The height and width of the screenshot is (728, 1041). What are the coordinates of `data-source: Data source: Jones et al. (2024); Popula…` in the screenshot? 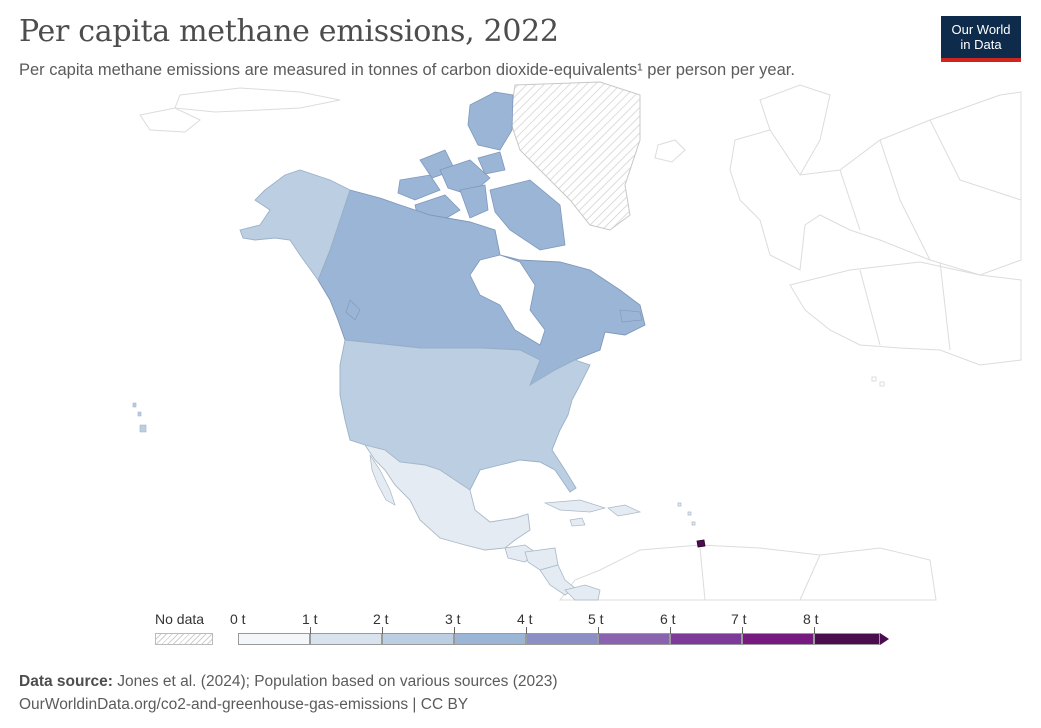 It's located at (288, 682).